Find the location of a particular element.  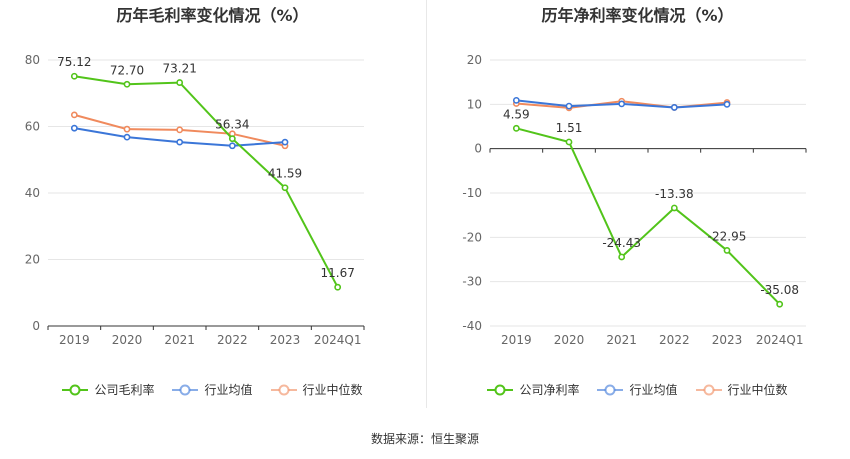

data-label: 75.12 is located at coordinates (74, 62).